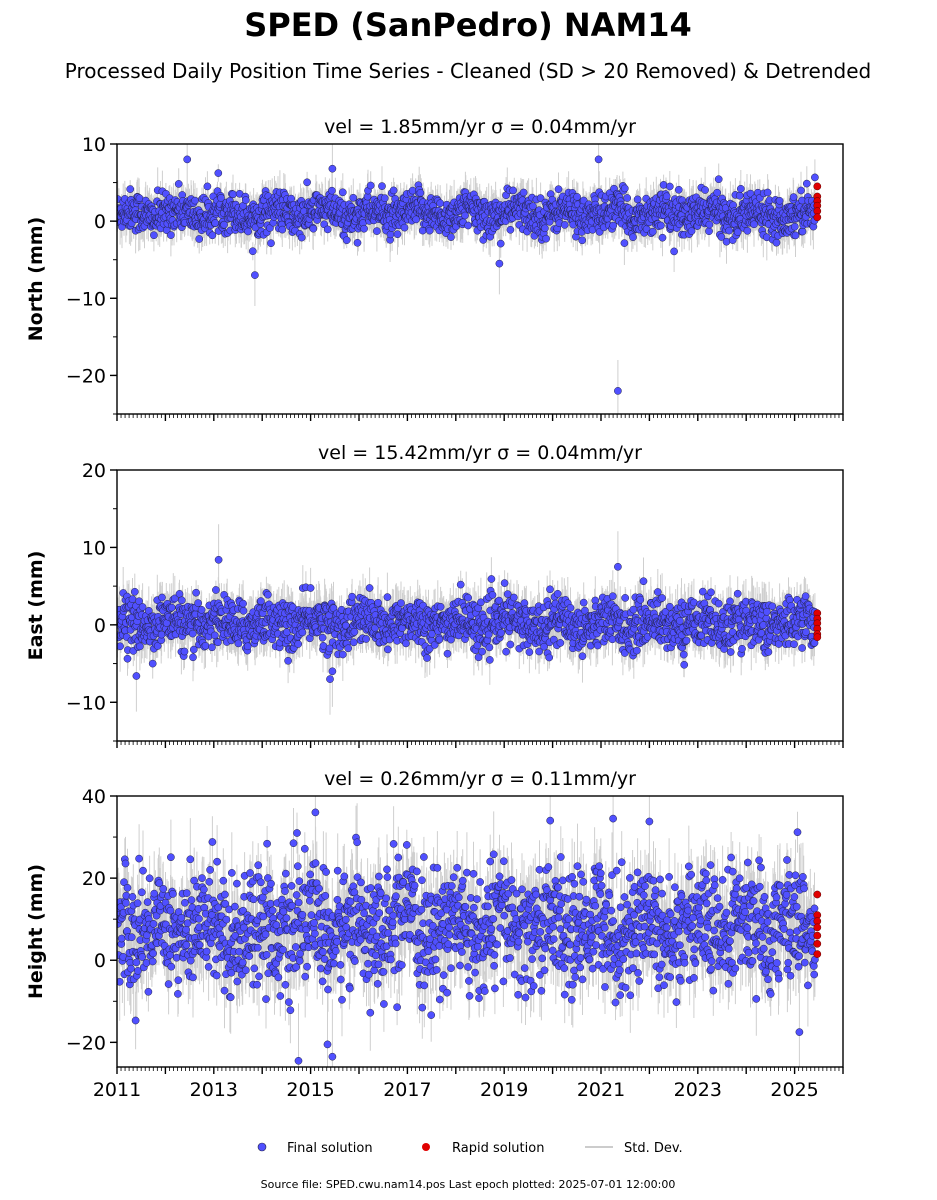 The image size is (937, 1200). What do you see at coordinates (468, 25) in the screenshot?
I see `figure-title: SPED (SanPedro) NAM14` at bounding box center [468, 25].